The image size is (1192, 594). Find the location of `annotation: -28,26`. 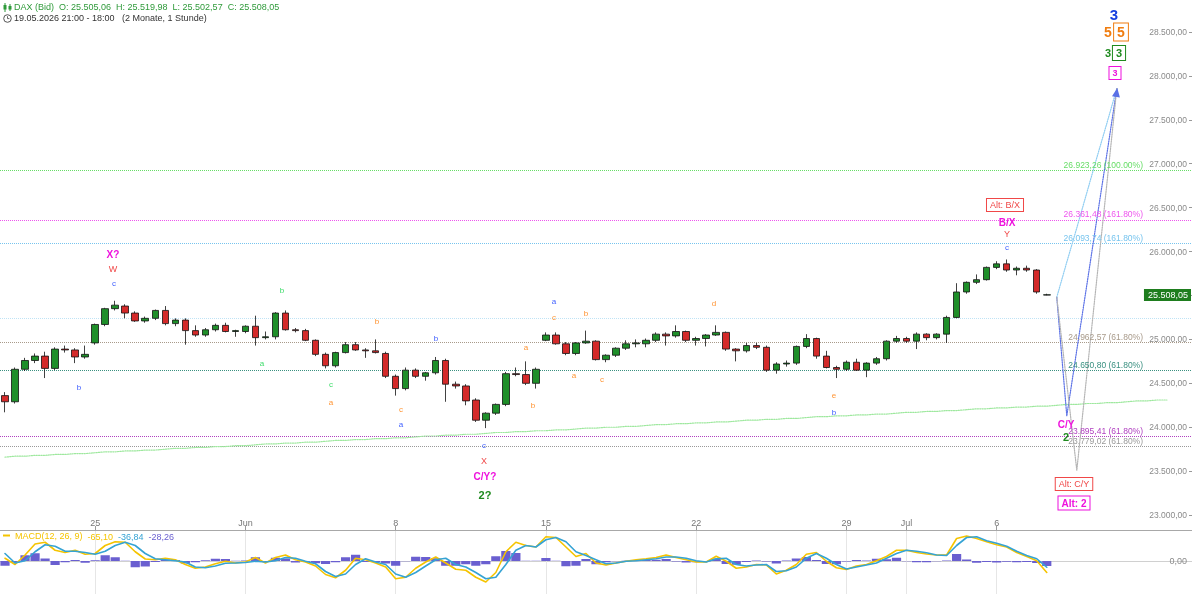

annotation: -28,26 is located at coordinates (161, 536).